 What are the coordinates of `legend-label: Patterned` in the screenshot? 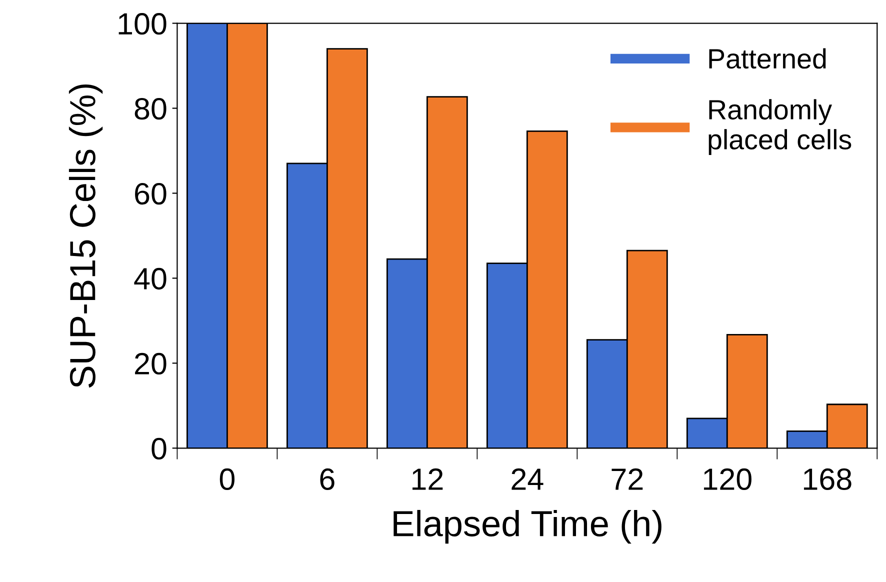 It's located at (767, 58).